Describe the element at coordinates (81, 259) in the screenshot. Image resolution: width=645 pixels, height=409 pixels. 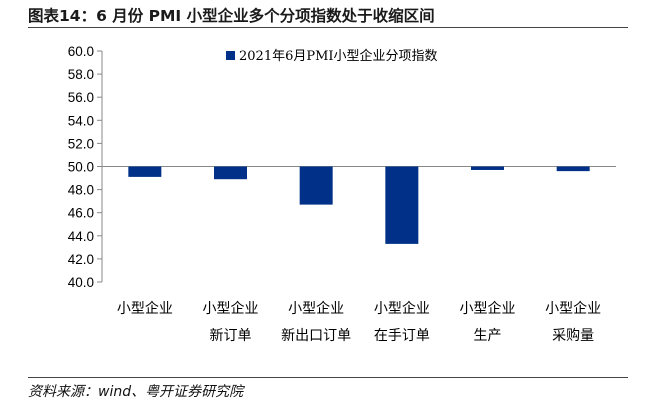
I see `y-tick-label: 42.0` at that location.